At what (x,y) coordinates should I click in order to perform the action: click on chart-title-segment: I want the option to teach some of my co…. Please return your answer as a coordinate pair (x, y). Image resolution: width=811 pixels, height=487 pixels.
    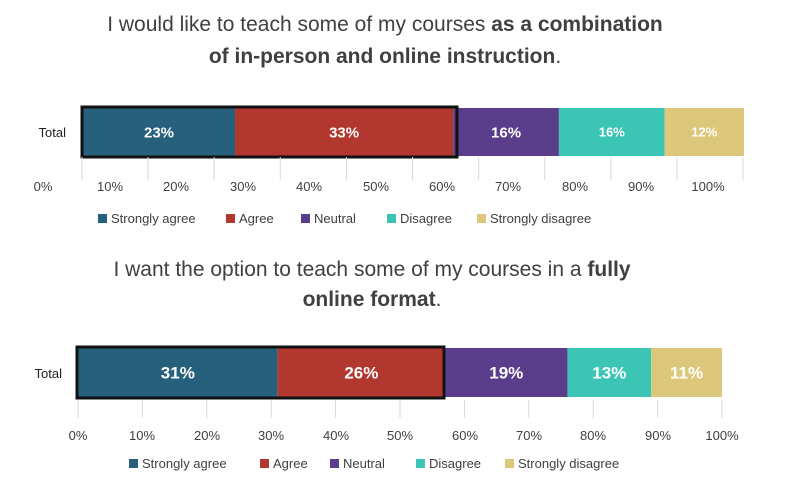
    Looking at the image, I should click on (350, 269).